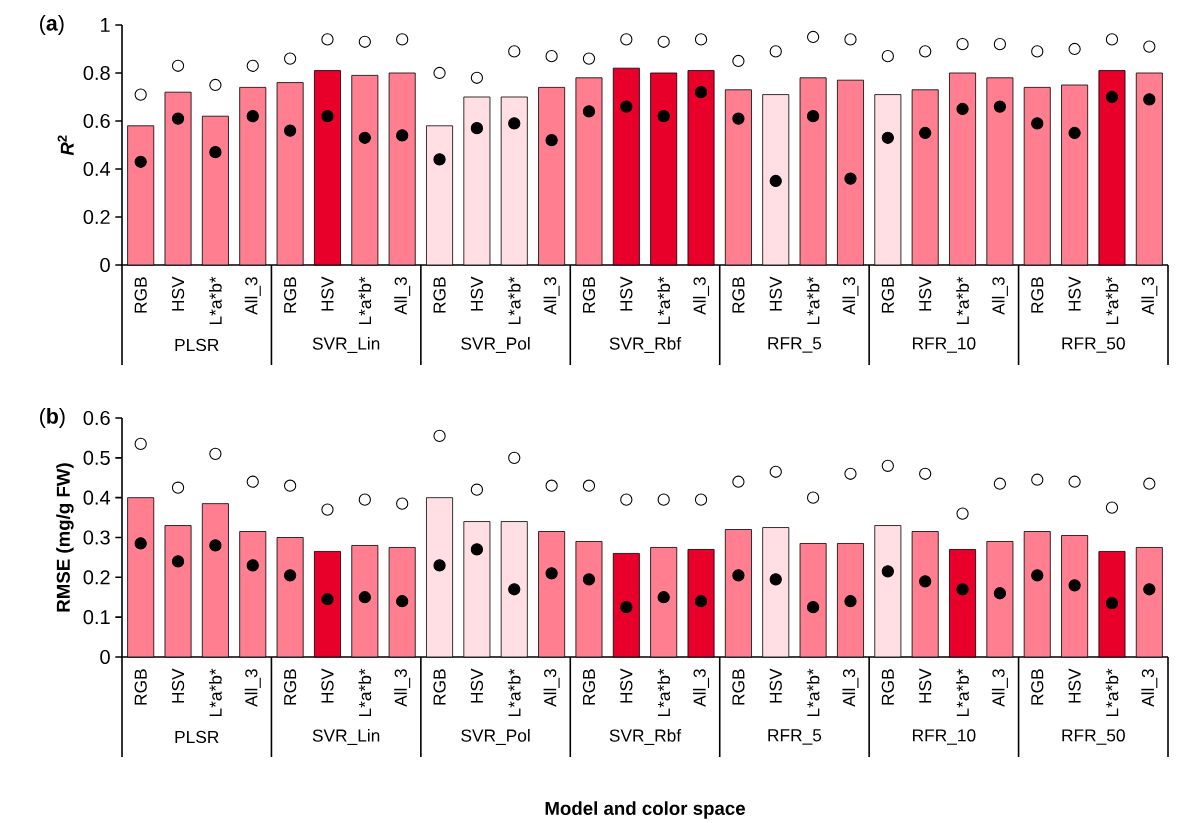 The image size is (1184, 823). Describe the element at coordinates (52, 418) in the screenshot. I see `chart-title: (b)` at that location.